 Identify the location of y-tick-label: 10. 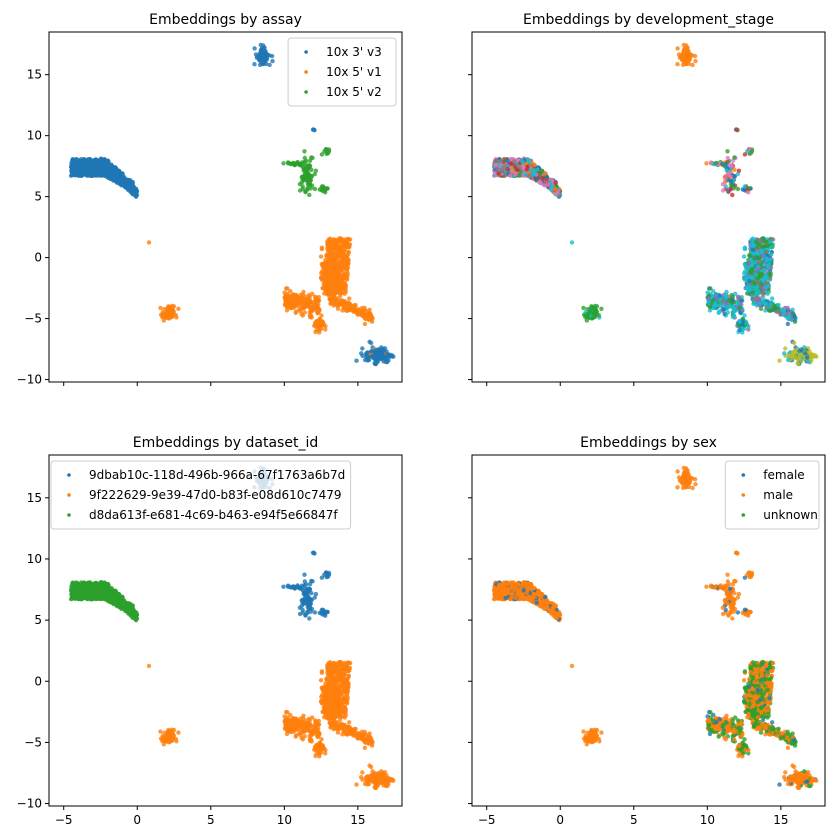
(34, 136).